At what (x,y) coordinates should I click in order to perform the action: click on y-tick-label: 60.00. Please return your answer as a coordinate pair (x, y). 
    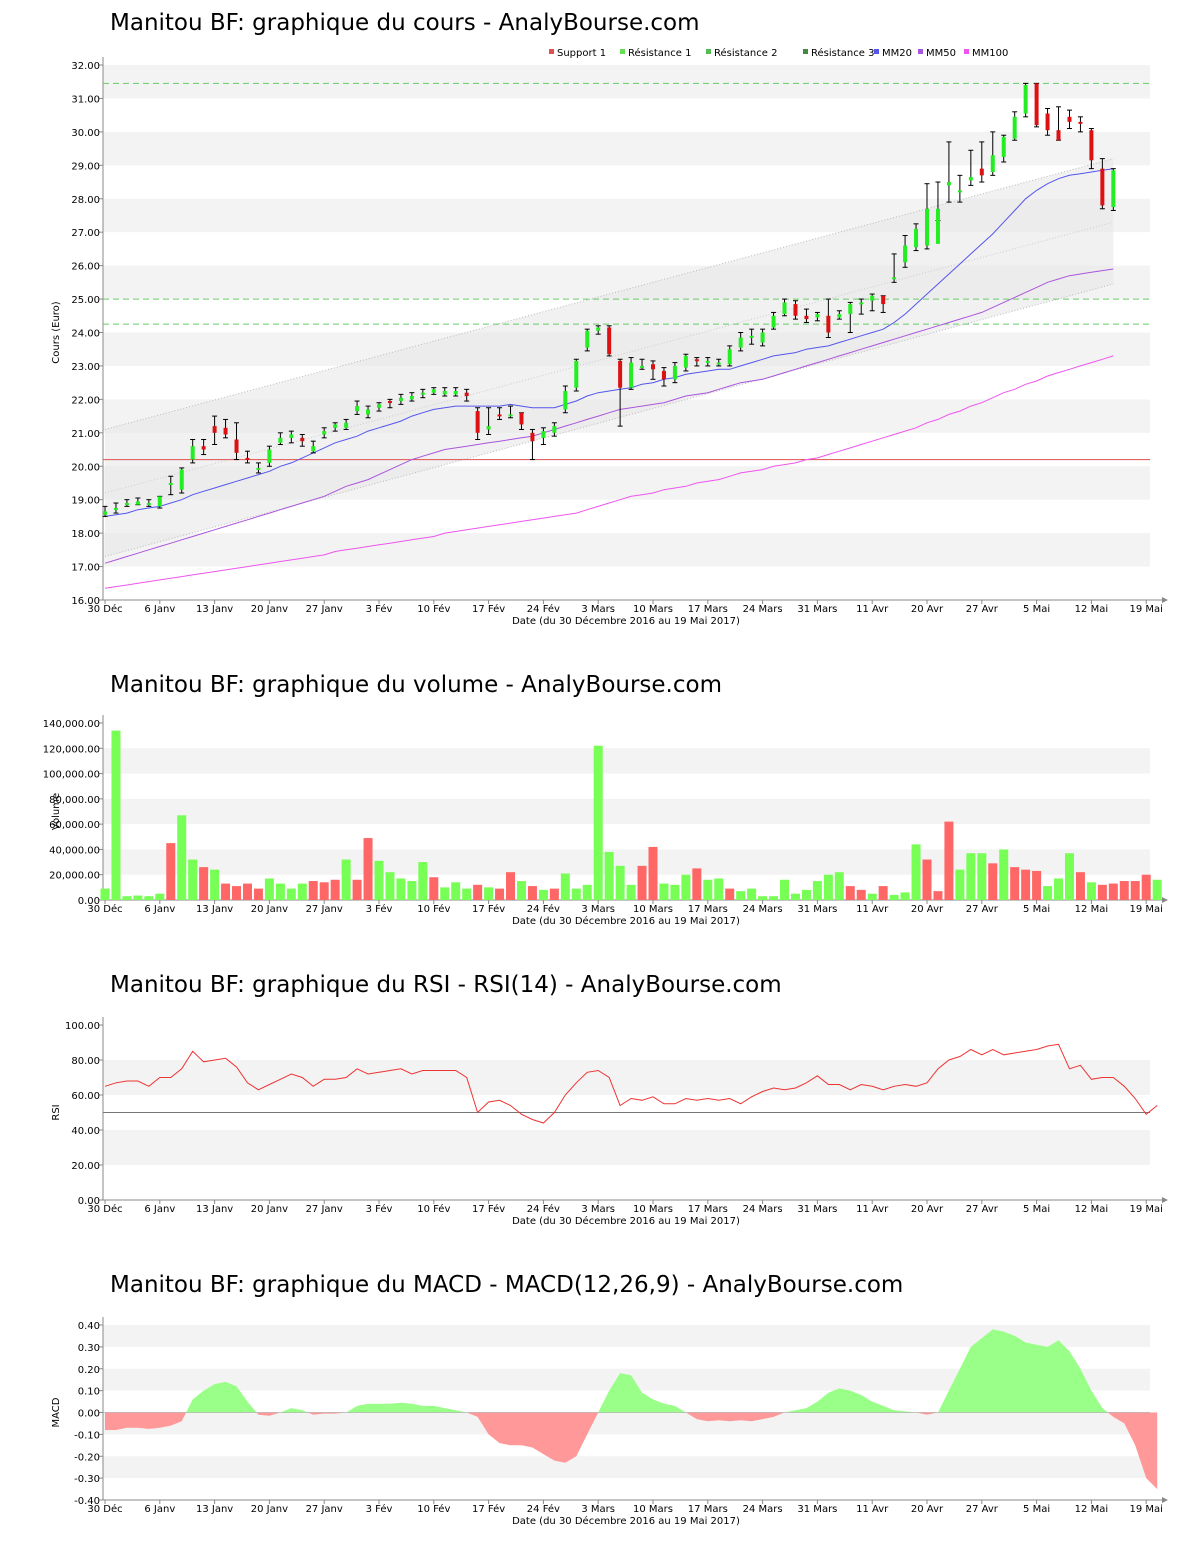
    Looking at the image, I should click on (85, 1096).